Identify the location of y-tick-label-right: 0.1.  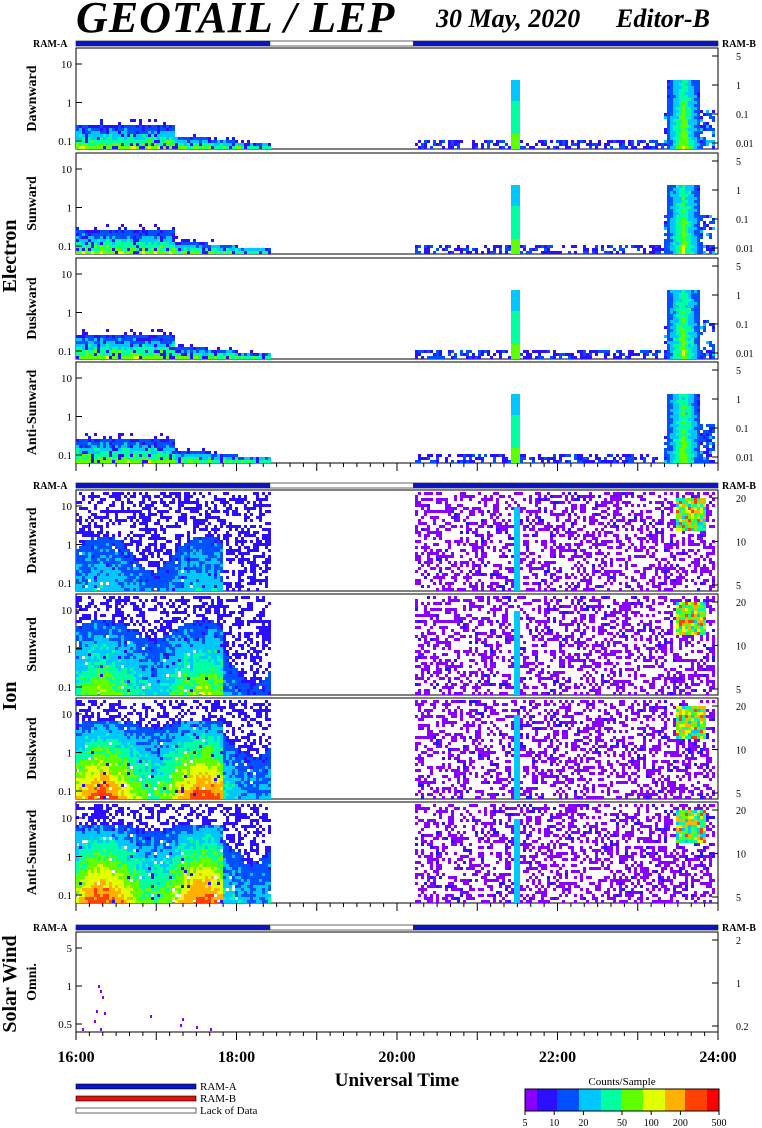
(742, 325).